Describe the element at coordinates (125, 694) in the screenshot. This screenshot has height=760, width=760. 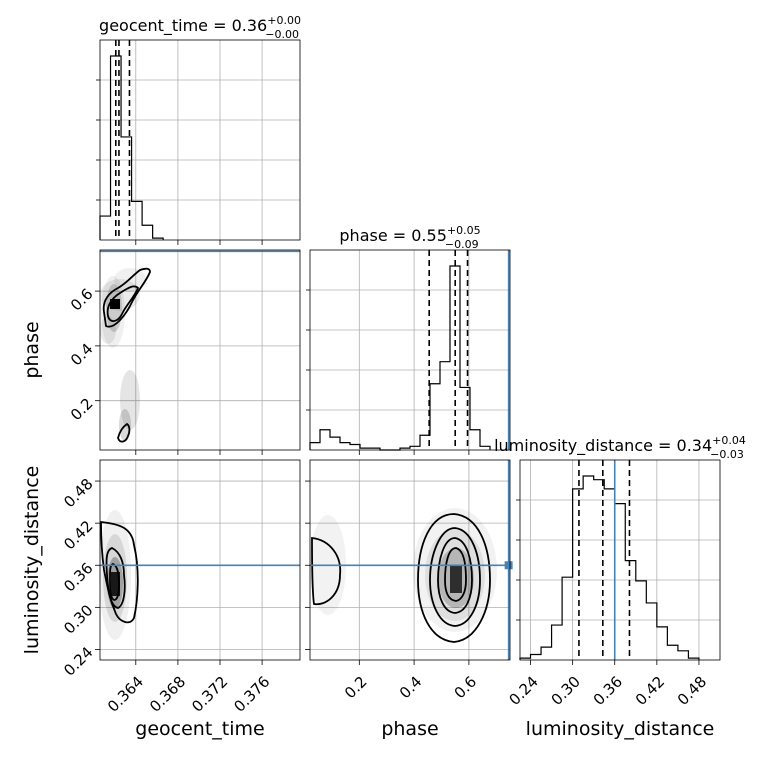
I see `x-tick-label: 0.364` at that location.